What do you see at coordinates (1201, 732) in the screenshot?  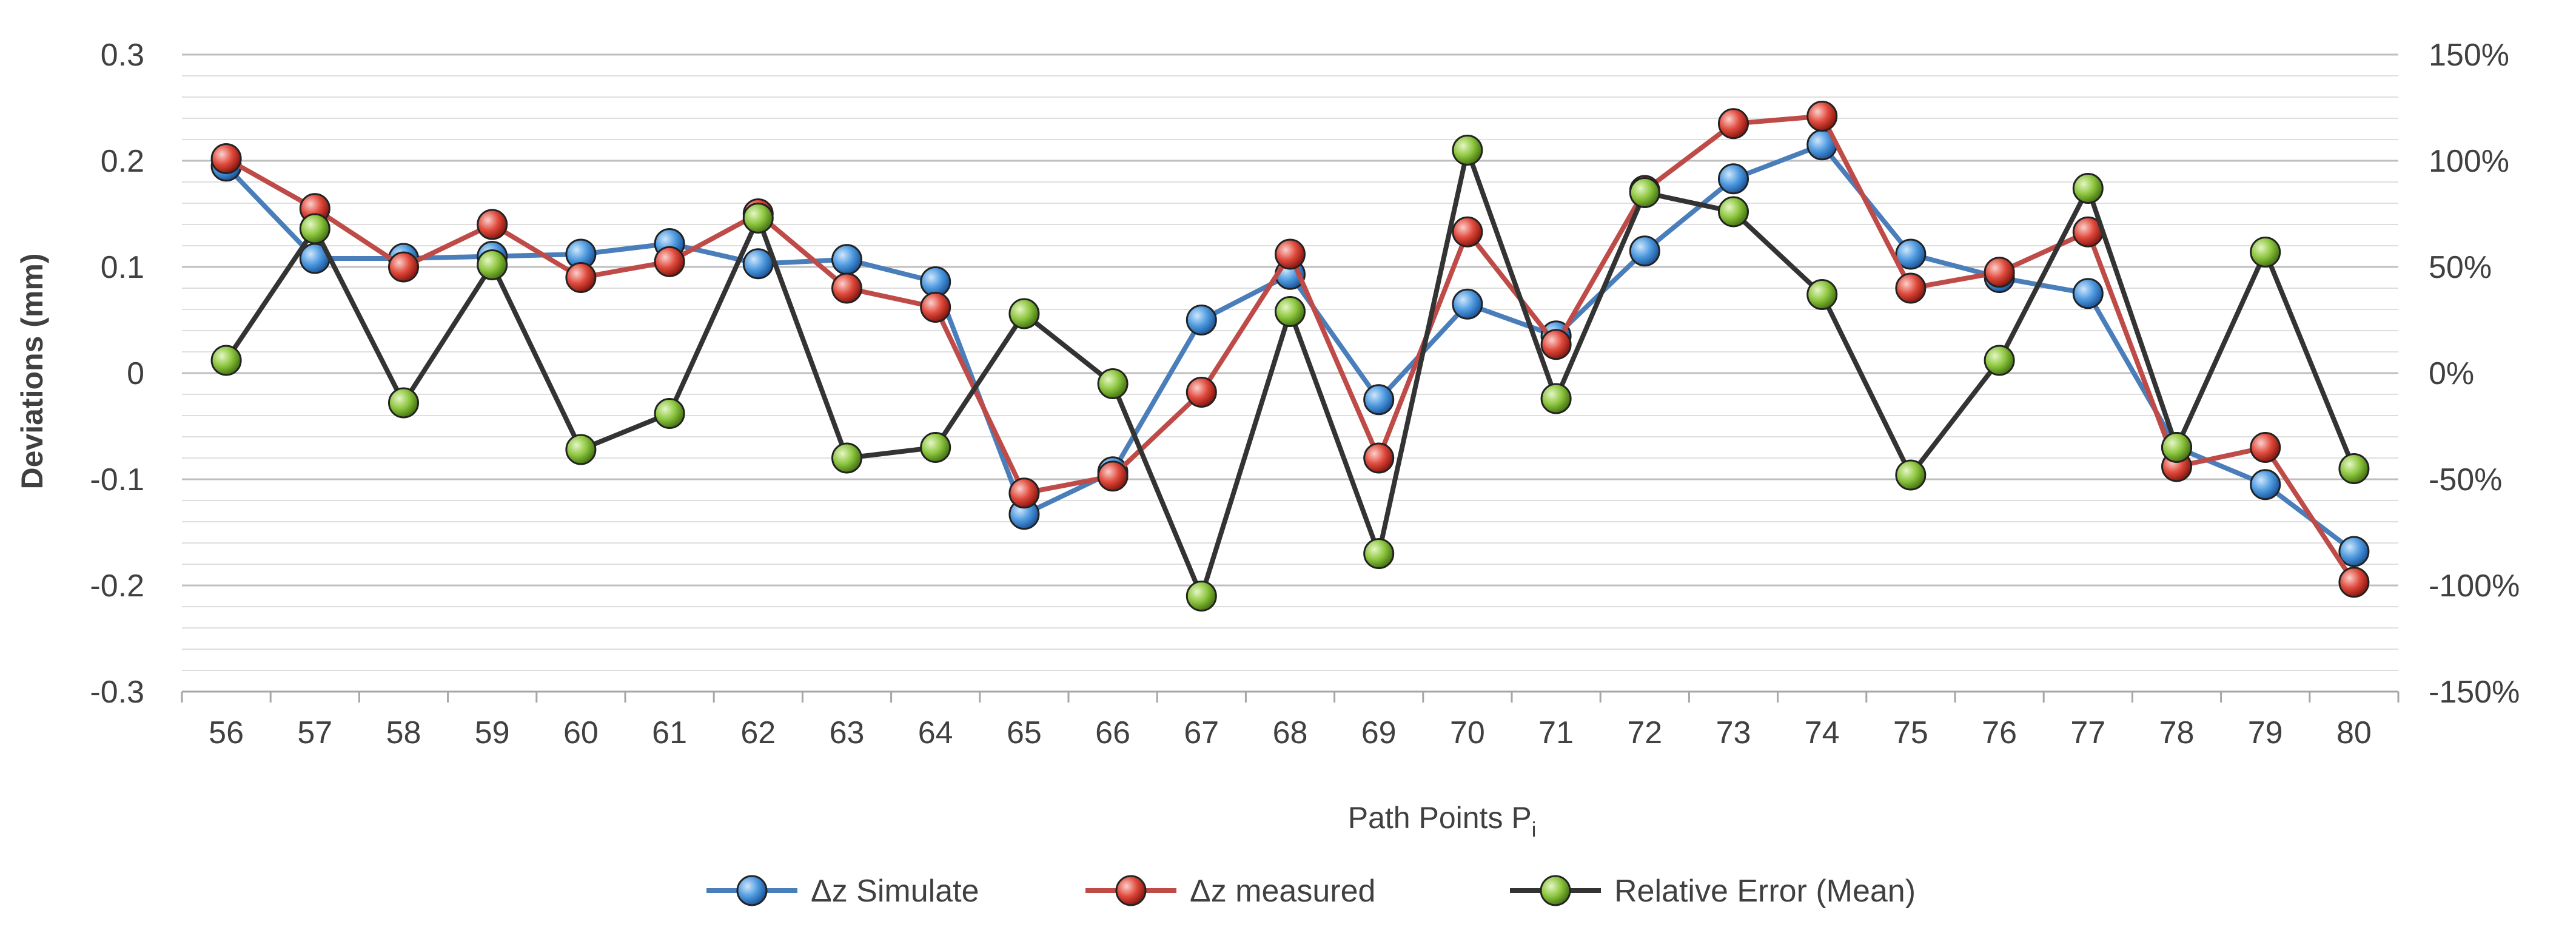 I see `x-tick-label: 67` at bounding box center [1201, 732].